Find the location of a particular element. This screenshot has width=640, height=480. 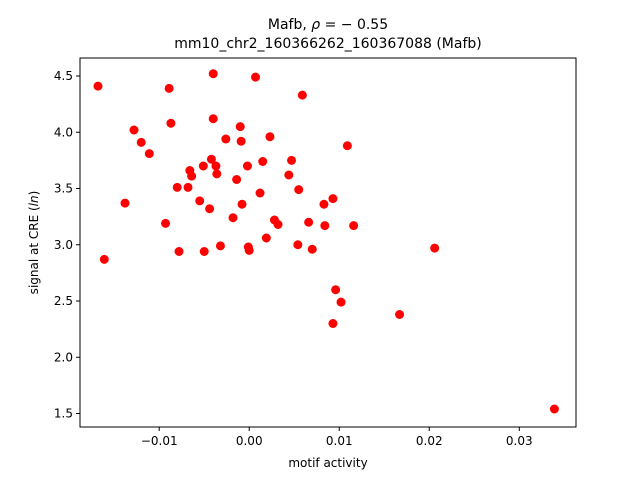

chart-title-rho: ρ is located at coordinates (315, 25).